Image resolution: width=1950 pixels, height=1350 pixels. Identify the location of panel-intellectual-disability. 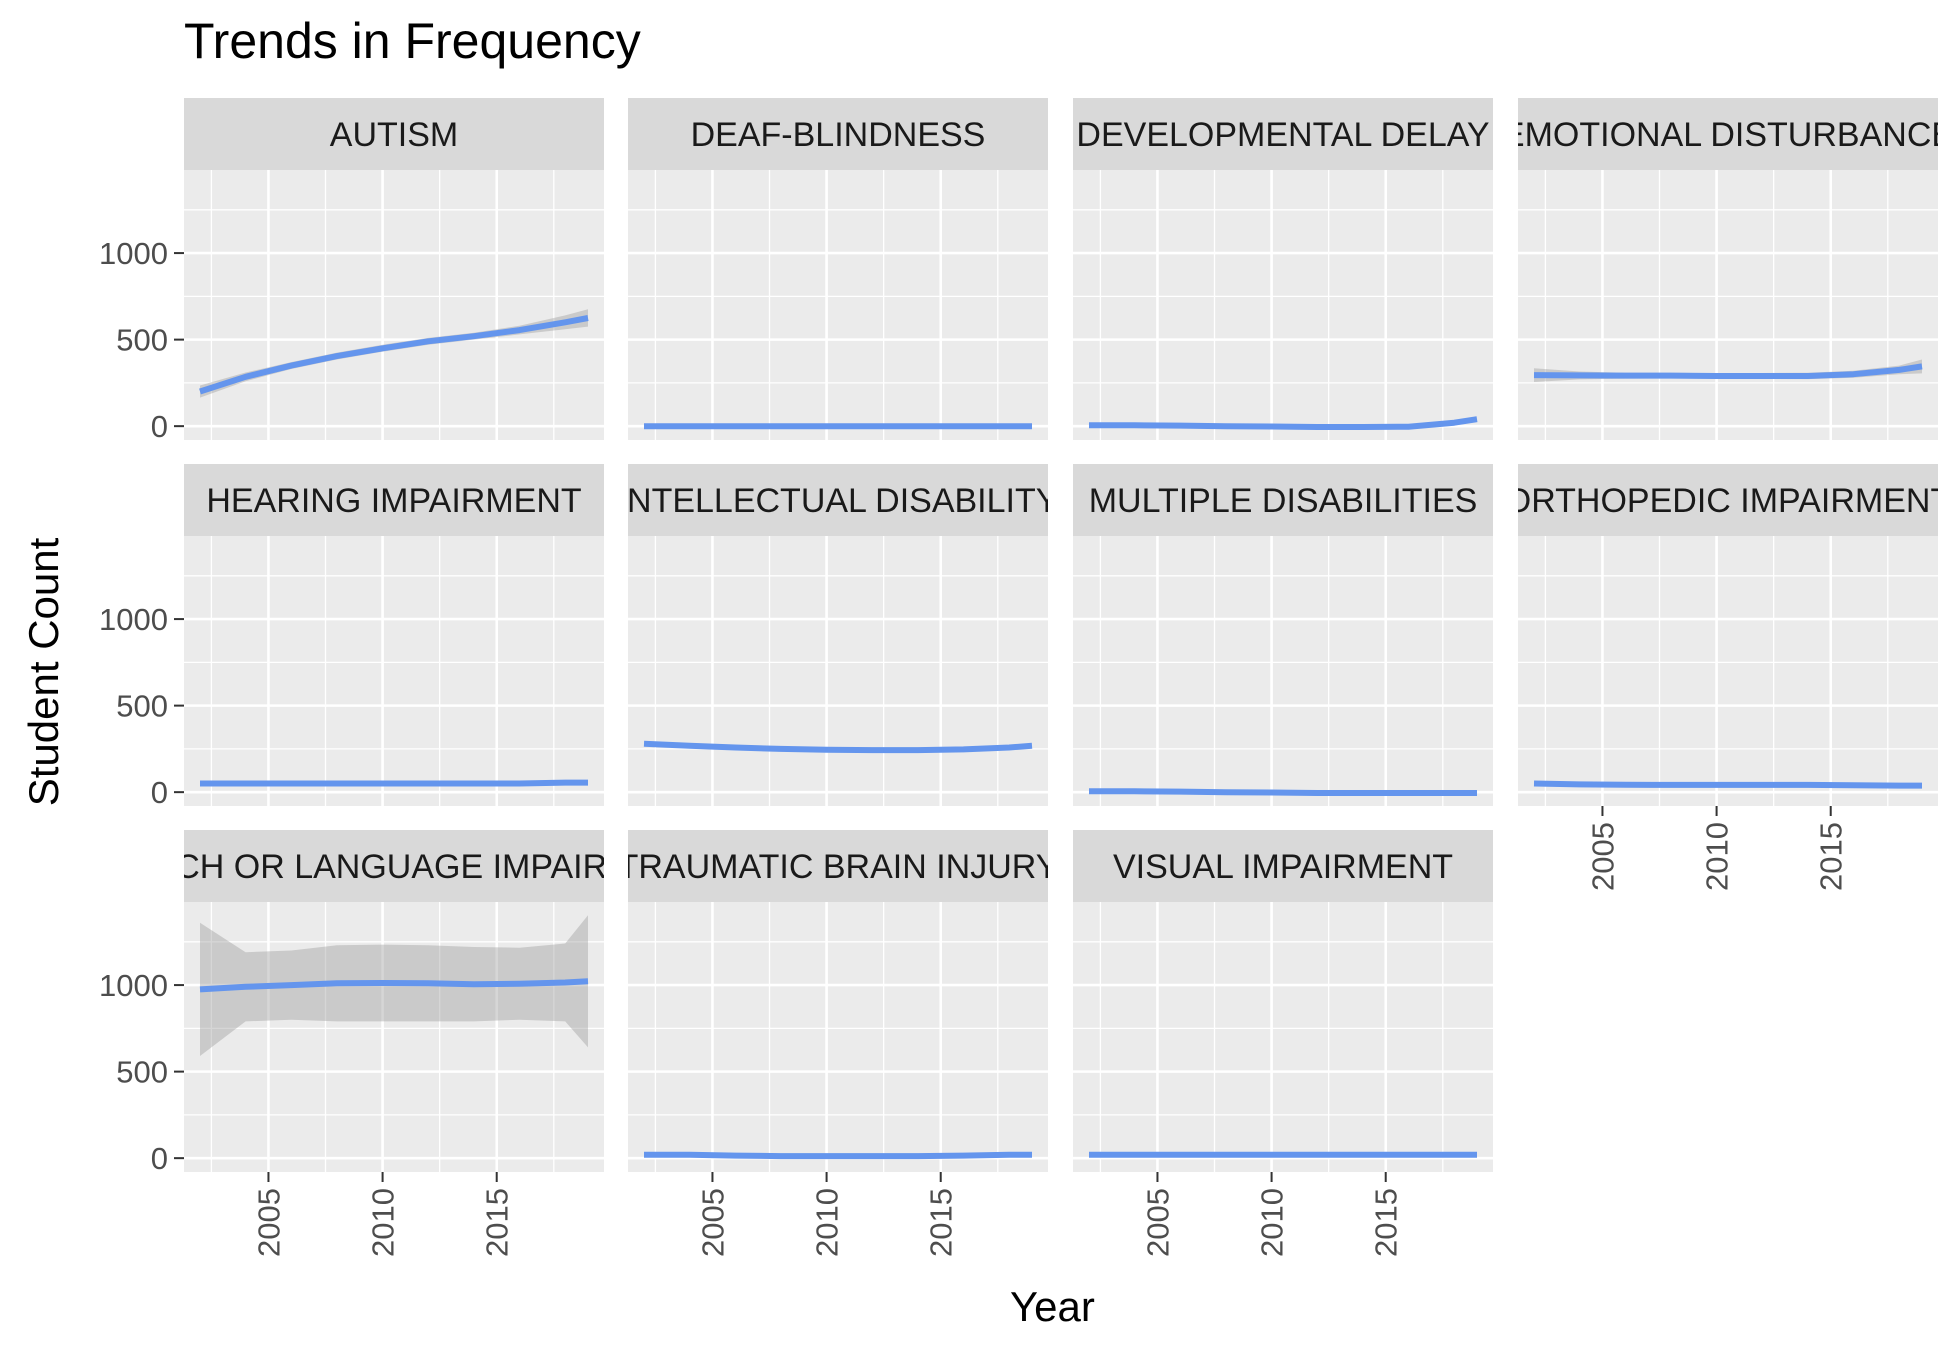
(838, 671).